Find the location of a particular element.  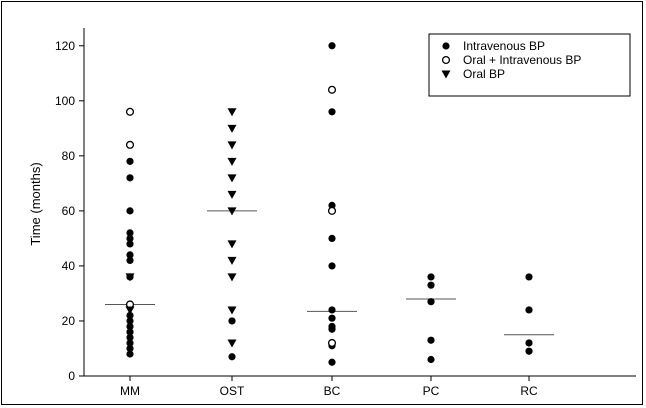

legend-box is located at coordinates (529, 65).